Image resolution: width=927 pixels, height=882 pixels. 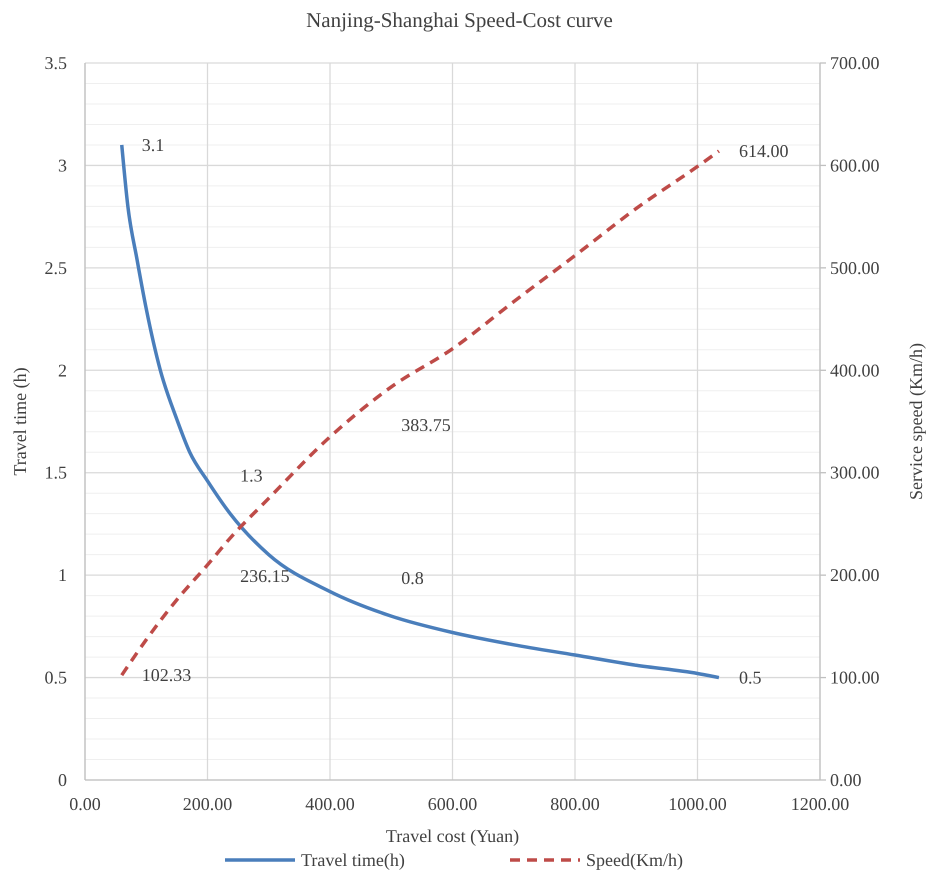 I want to click on y2-axis-title: Service speed (Km/h), so click(x=916, y=421).